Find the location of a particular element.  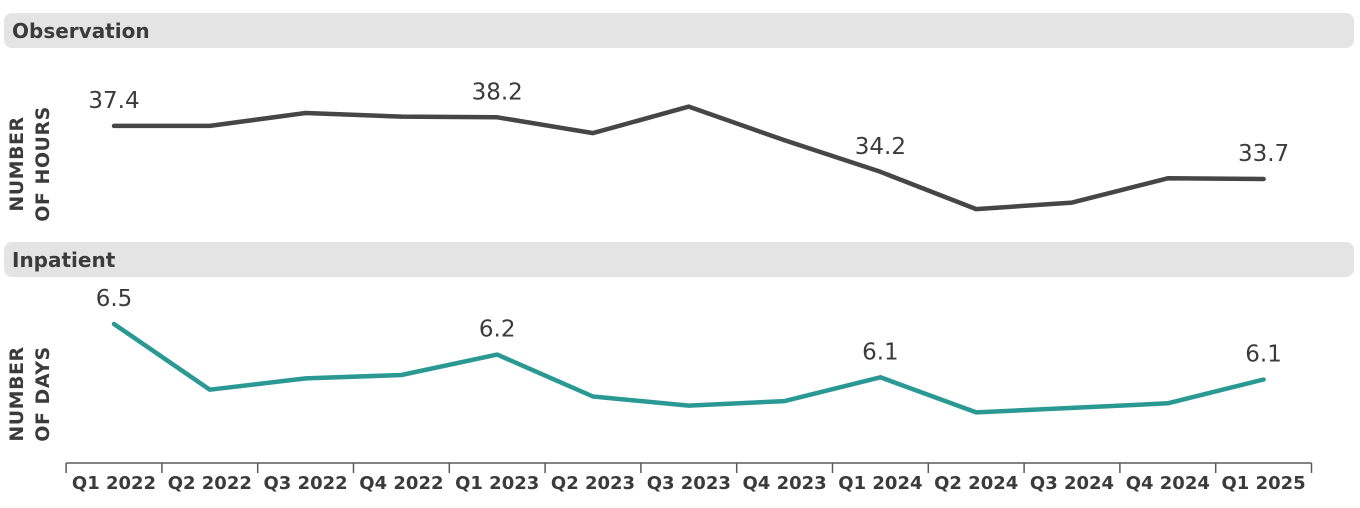

observation-data-label: 33.7 is located at coordinates (1263, 154).